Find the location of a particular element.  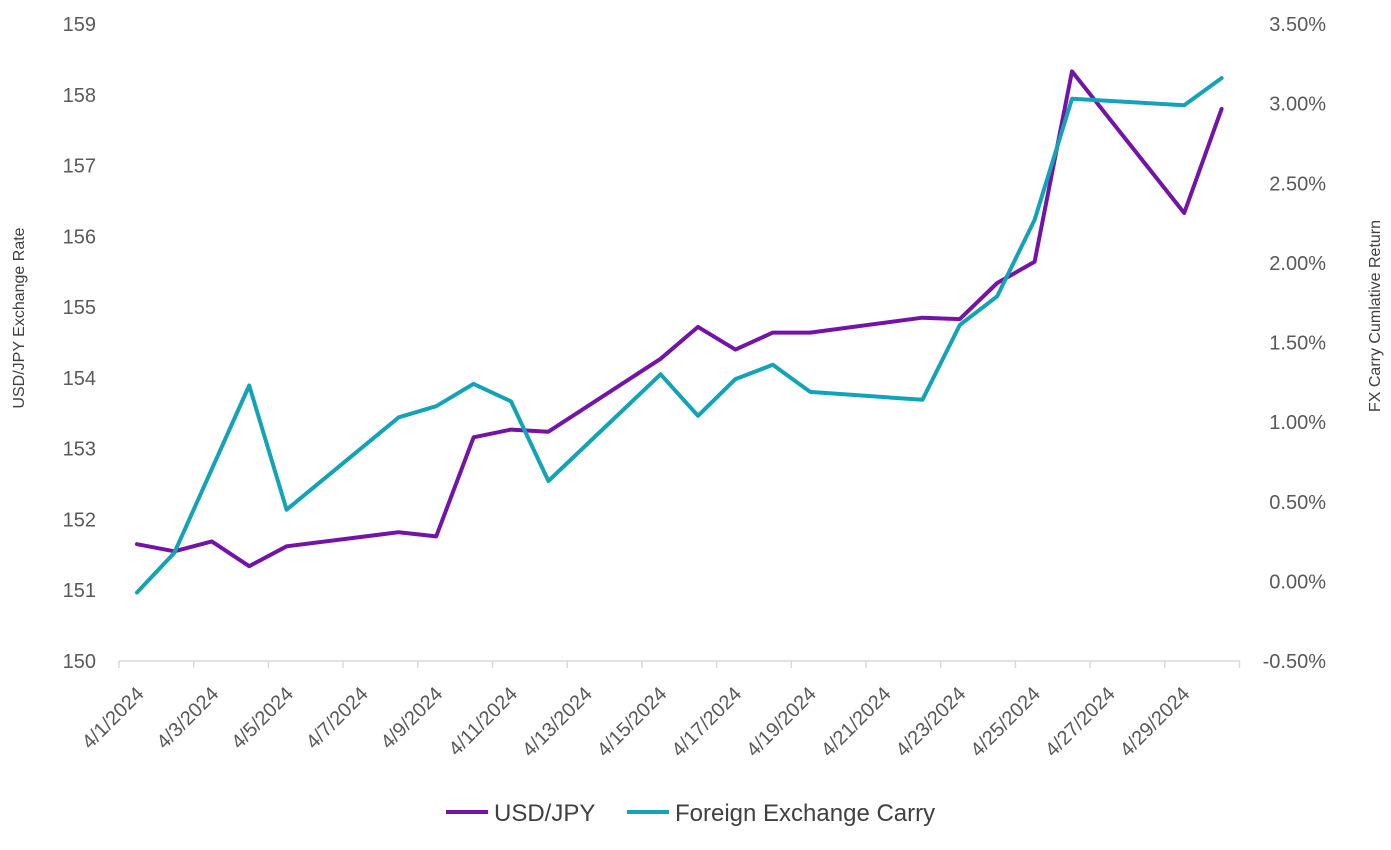

left-tick-label: 155 is located at coordinates (79, 308).